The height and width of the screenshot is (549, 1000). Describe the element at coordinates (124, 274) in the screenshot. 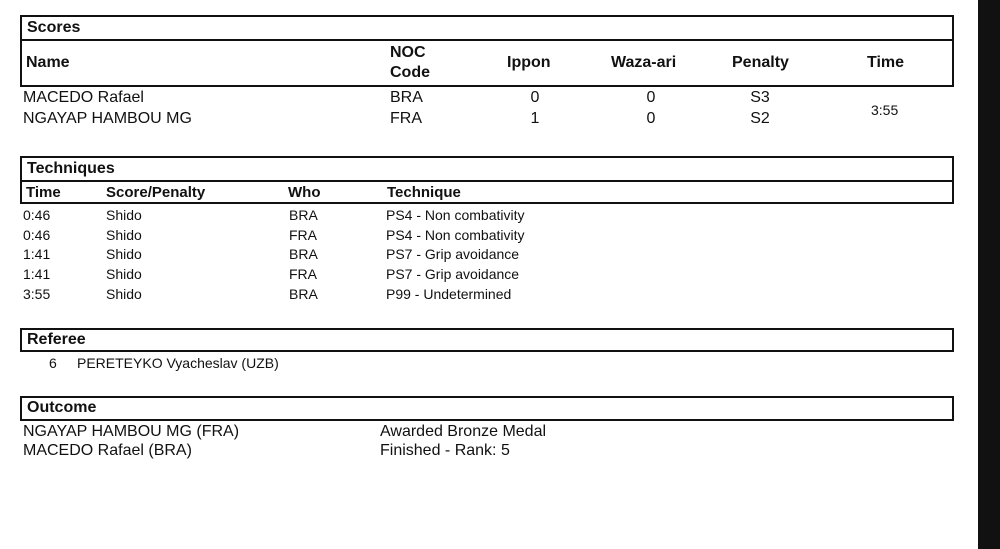

I see `tech-row-4-score: Shido` at that location.